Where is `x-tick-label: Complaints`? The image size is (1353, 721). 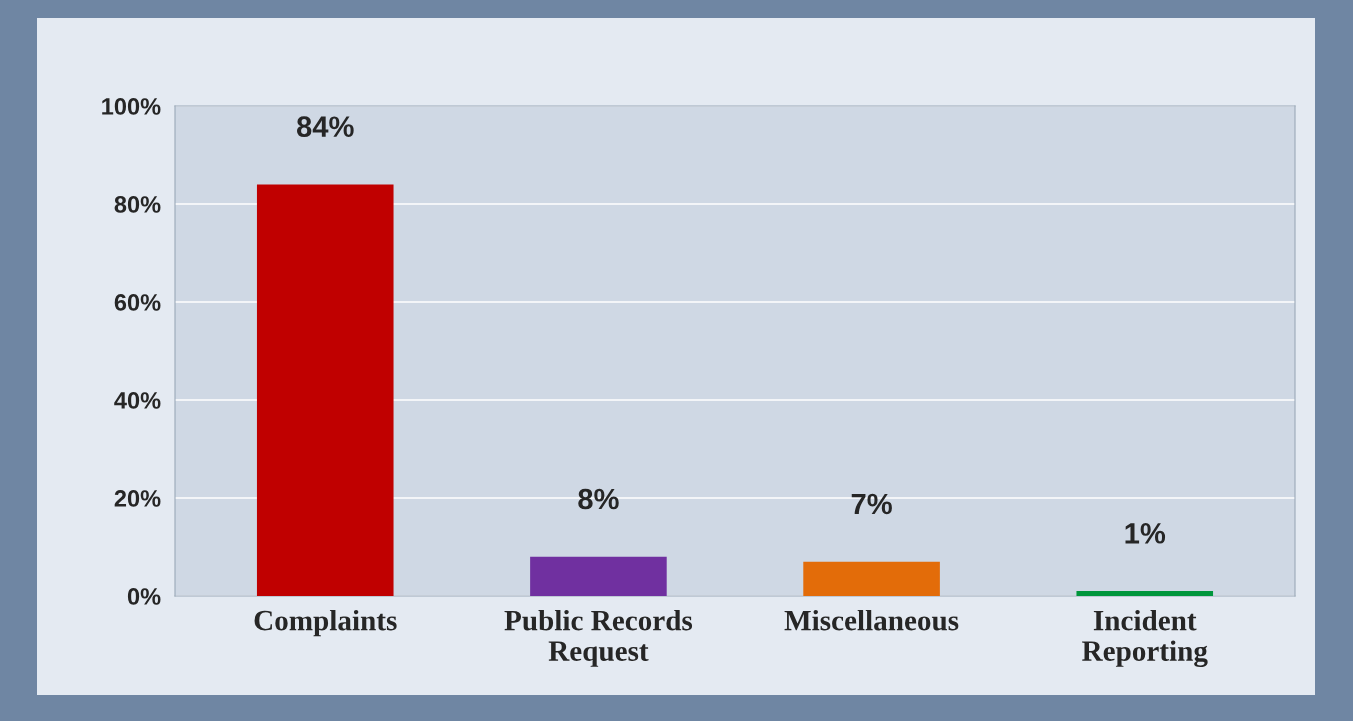 x-tick-label: Complaints is located at coordinates (325, 623).